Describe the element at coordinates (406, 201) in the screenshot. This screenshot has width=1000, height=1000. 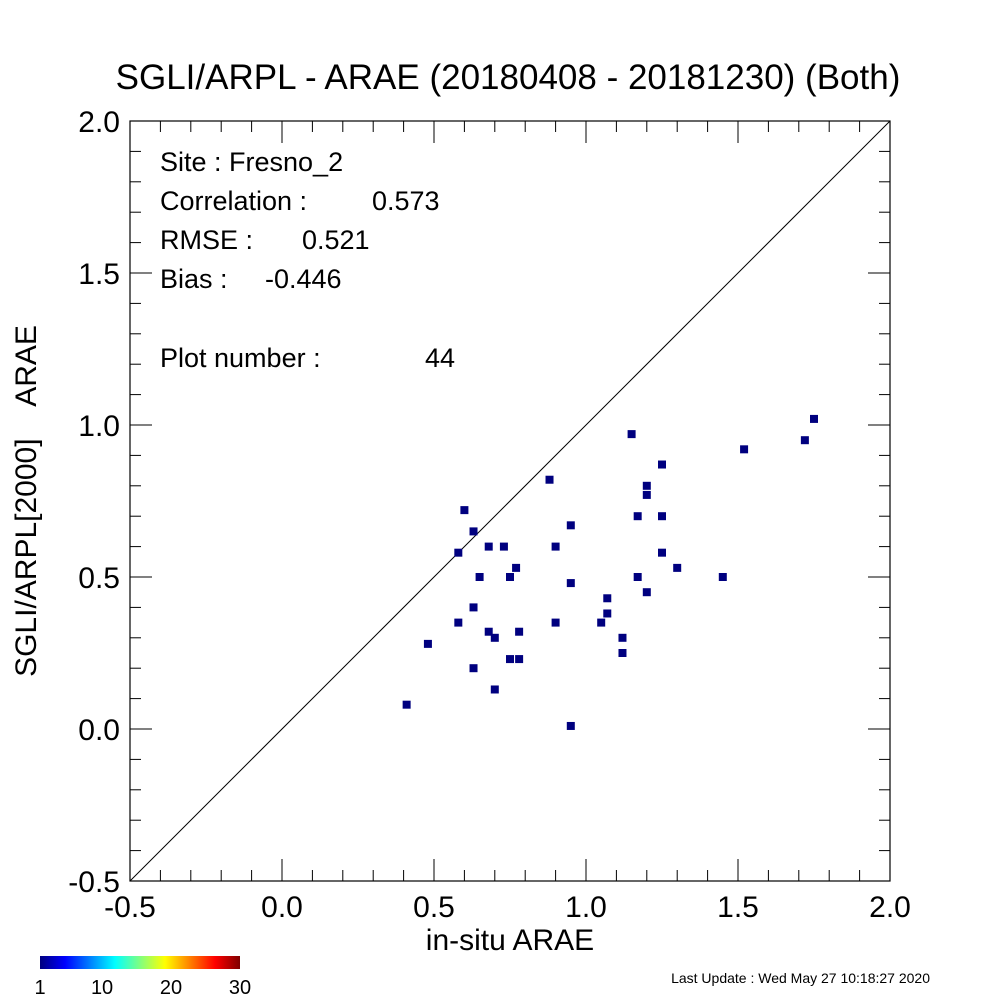
I see `correlation-value: 0.573` at that location.